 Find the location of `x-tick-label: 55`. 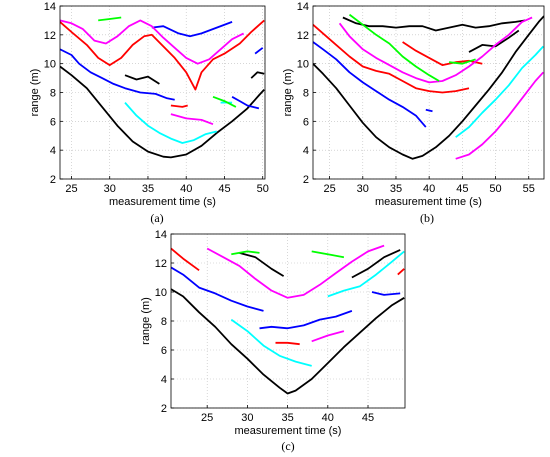

x-tick-label: 55 is located at coordinates (529, 189).